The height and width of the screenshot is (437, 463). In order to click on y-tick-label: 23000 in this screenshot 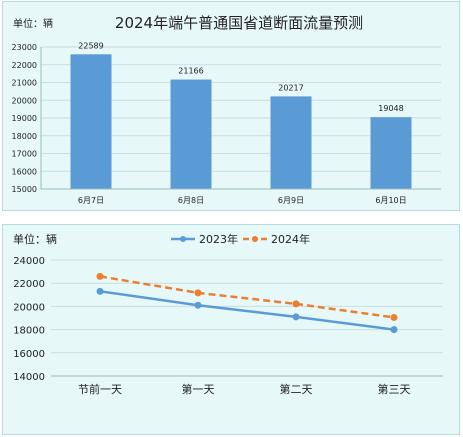, I will do `click(24, 47)`.